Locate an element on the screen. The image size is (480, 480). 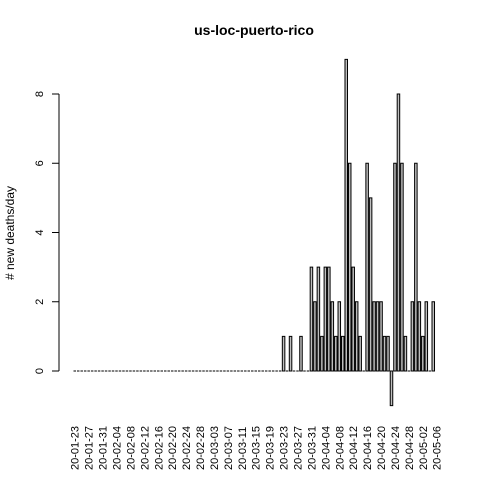
x-tick-label: 20-04-16 is located at coordinates (368, 448).